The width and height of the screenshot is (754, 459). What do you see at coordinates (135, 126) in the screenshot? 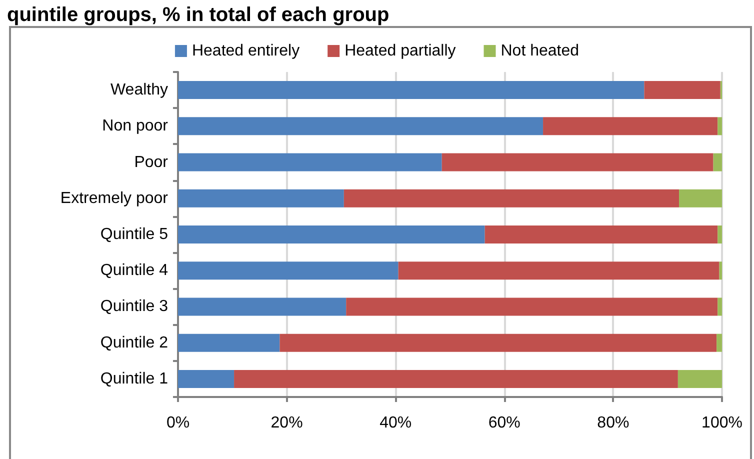
I see `y-tick-label: Non poor` at bounding box center [135, 126].